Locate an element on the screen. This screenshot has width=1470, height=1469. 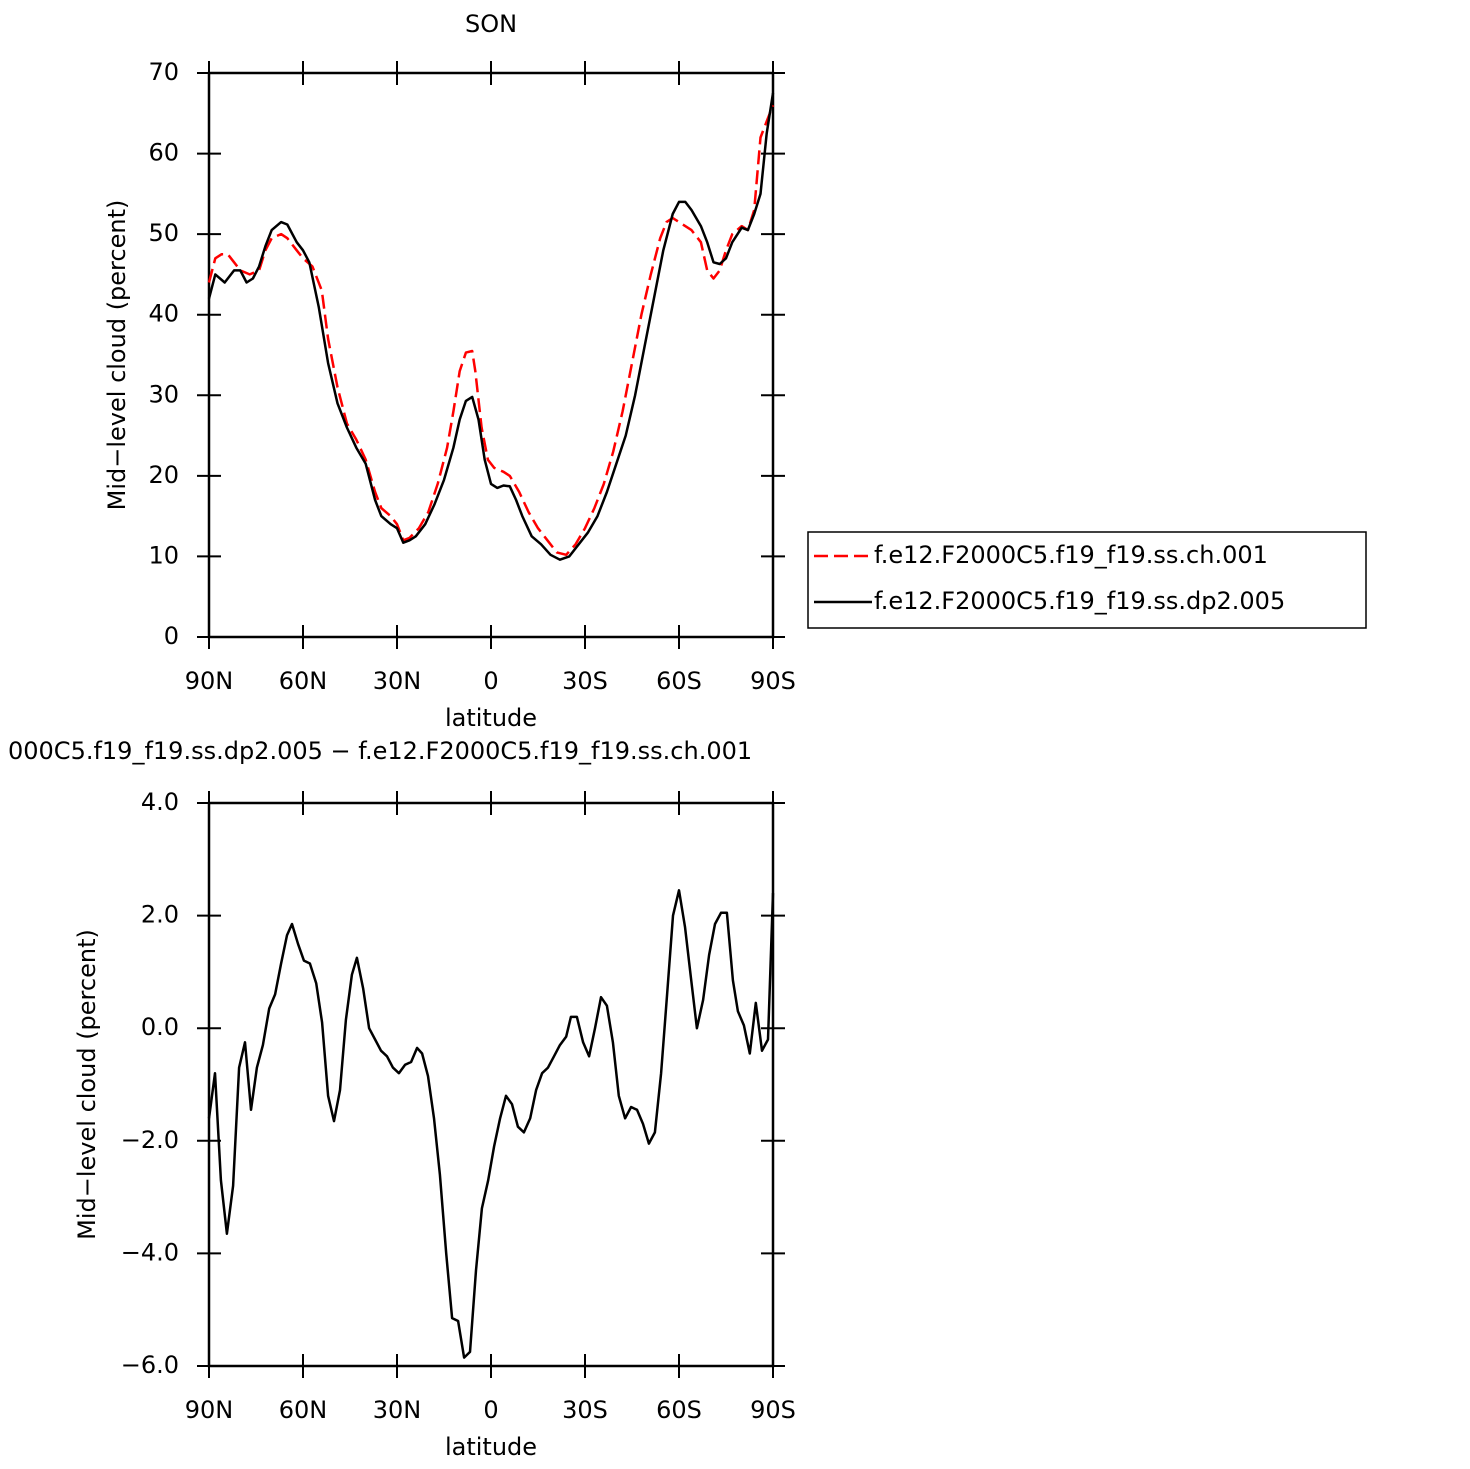
y-tick-label: 2.0 is located at coordinates (160, 915).